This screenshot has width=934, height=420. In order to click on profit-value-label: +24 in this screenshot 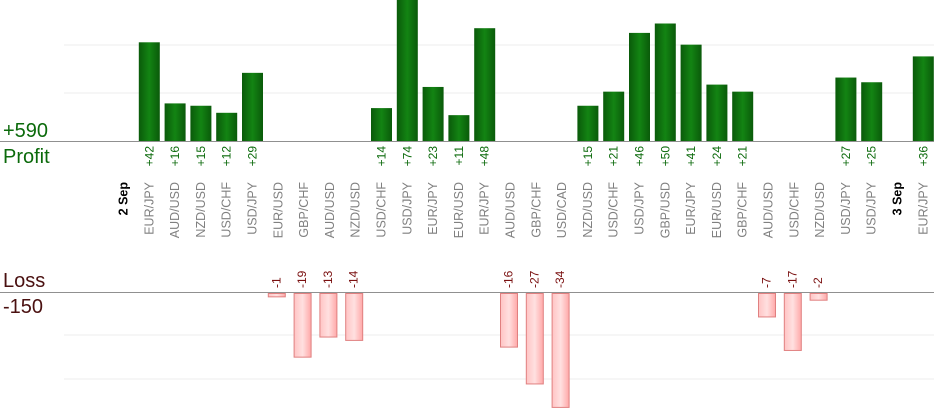, I will do `click(717, 156)`.